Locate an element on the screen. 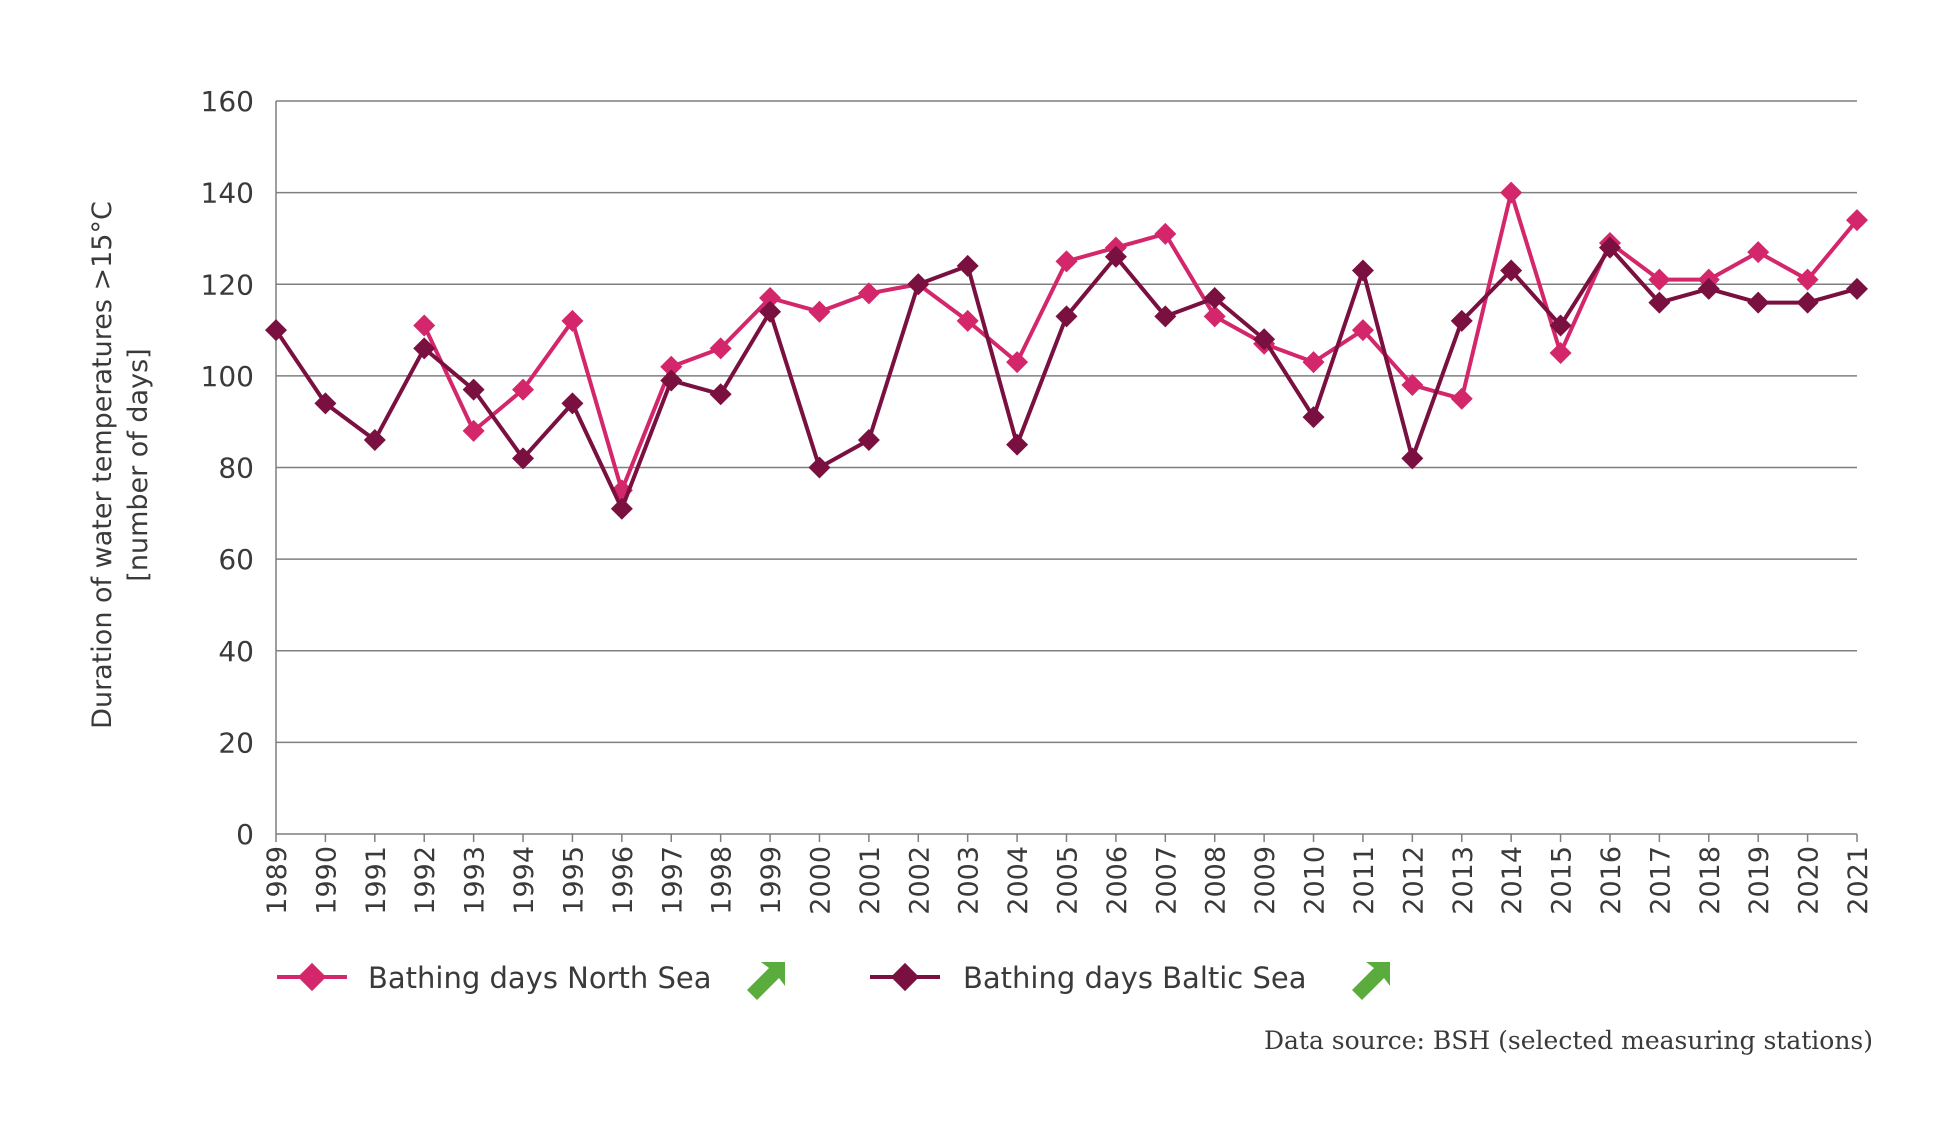 The image size is (1949, 1122). x-tick-label: 1998 is located at coordinates (722, 880).